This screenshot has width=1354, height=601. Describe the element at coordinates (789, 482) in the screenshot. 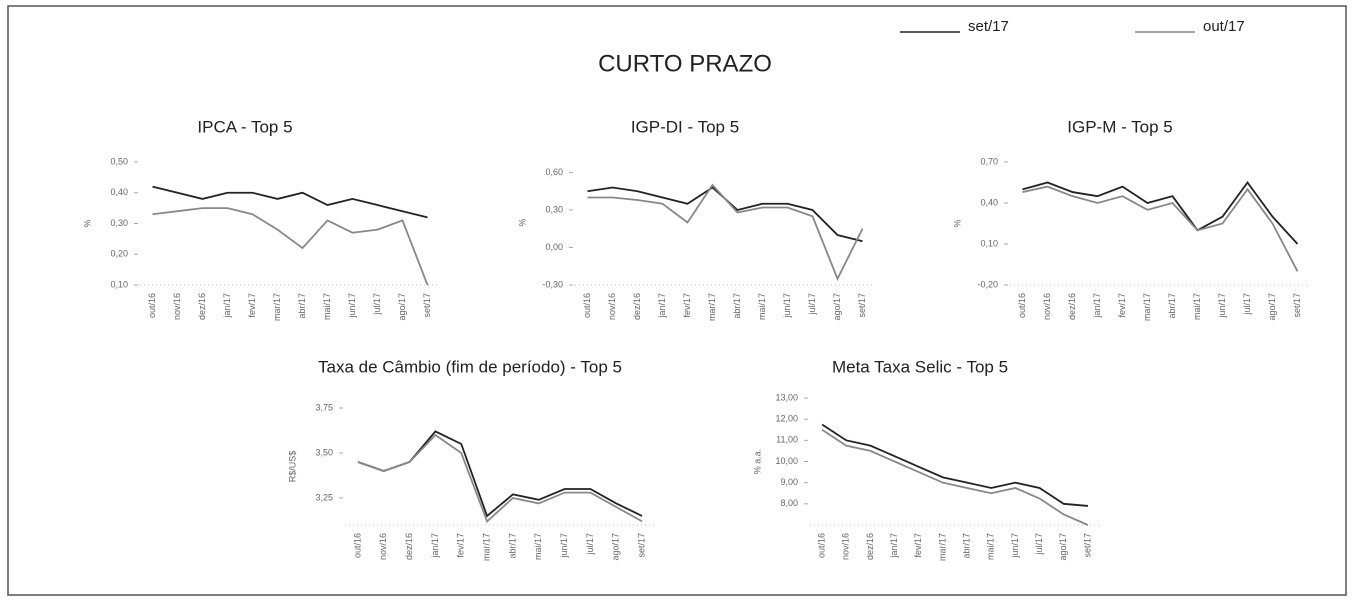

I see `y-tick-label: 9,00` at that location.